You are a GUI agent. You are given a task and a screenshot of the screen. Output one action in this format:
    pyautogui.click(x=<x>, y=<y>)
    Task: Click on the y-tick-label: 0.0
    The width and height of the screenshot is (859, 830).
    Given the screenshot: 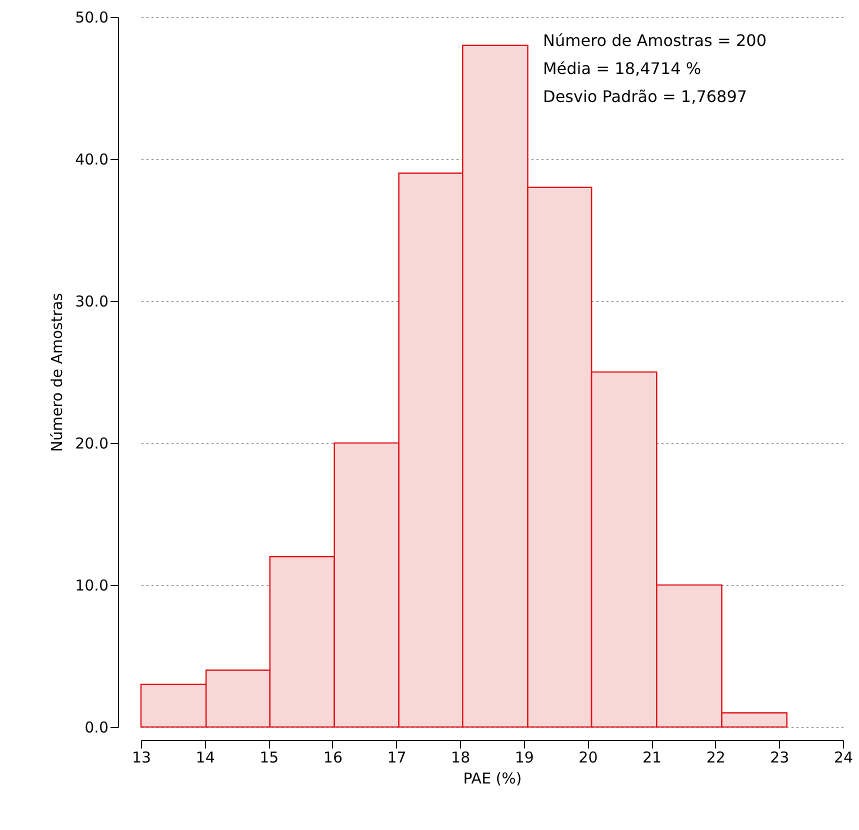 What is the action you would take?
    pyautogui.click(x=96, y=727)
    